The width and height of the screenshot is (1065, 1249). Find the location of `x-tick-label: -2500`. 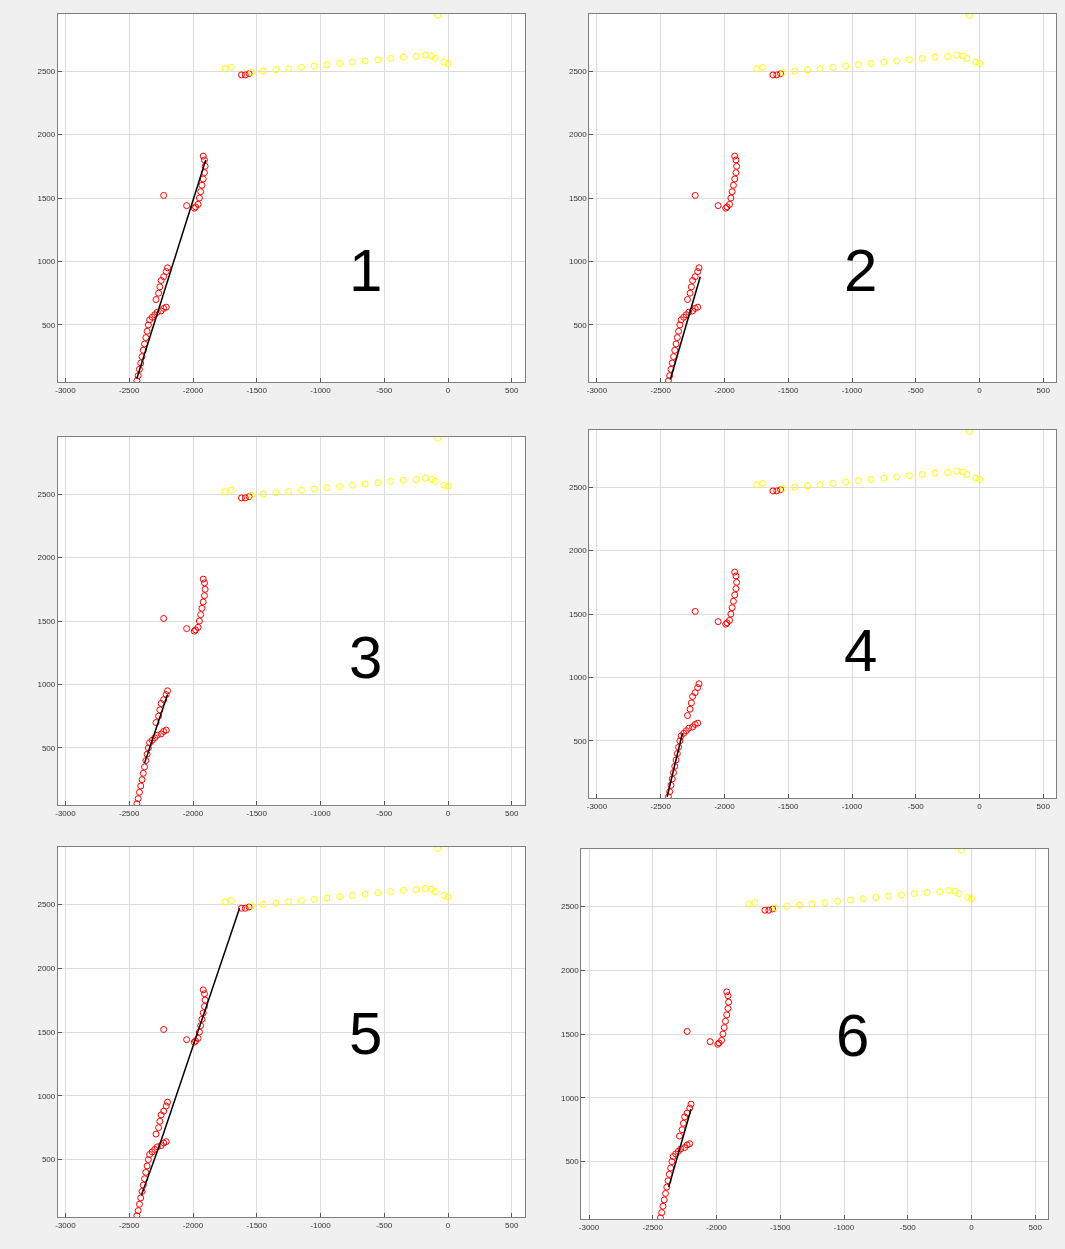

x-tick-label: -2500 is located at coordinates (130, 390).